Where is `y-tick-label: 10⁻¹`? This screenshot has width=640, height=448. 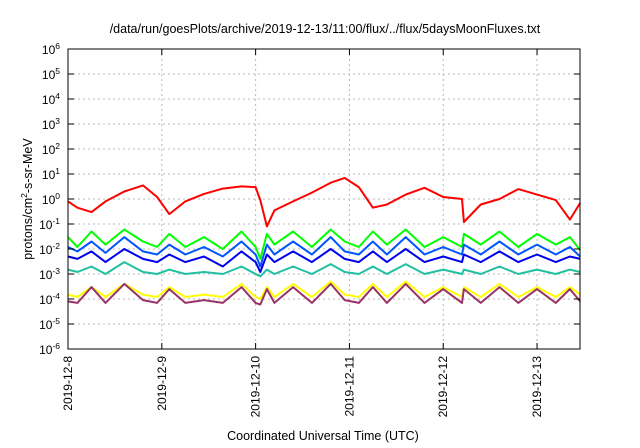
y-tick-label: 10⁻¹ is located at coordinates (49, 224).